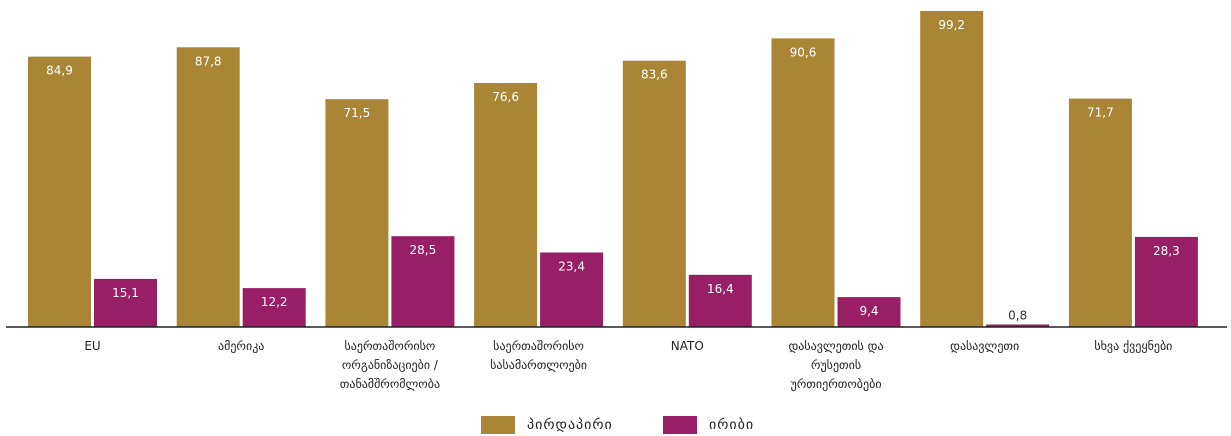  I want to click on value-label-direct-1: 87,8, so click(208, 61).